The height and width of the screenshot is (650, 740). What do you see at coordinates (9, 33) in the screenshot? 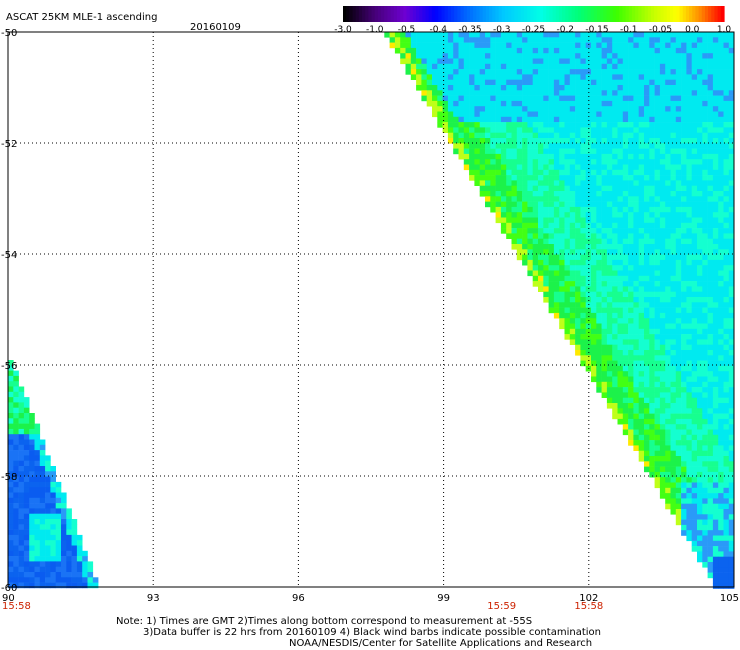
I see `y-tick-label: -50` at bounding box center [9, 33].